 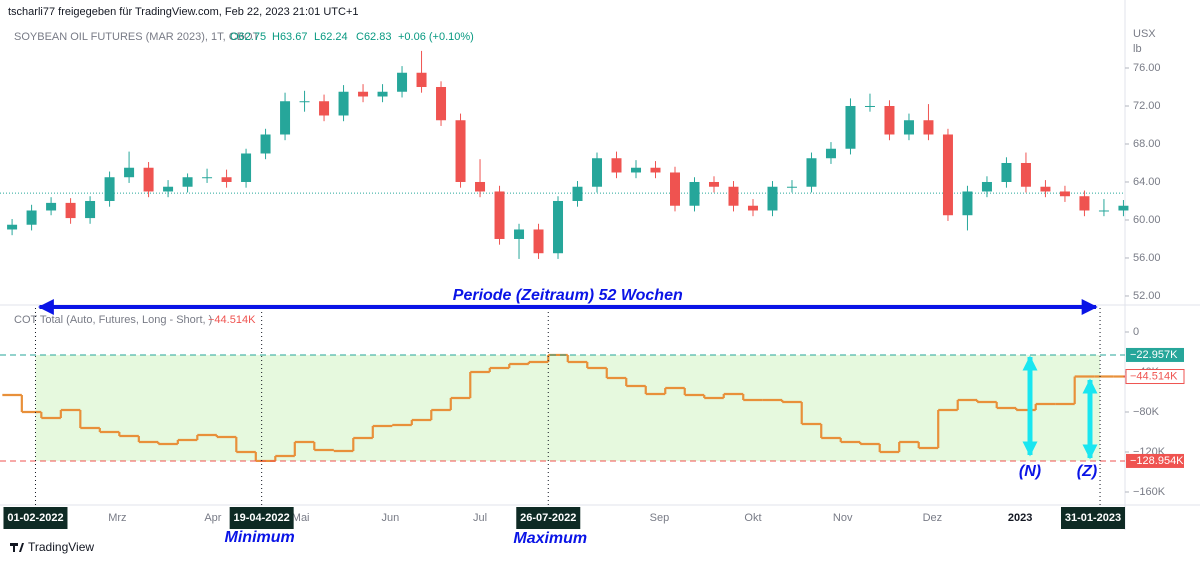 What do you see at coordinates (1087, 471) in the screenshot?
I see `z-label: (Z)` at bounding box center [1087, 471].